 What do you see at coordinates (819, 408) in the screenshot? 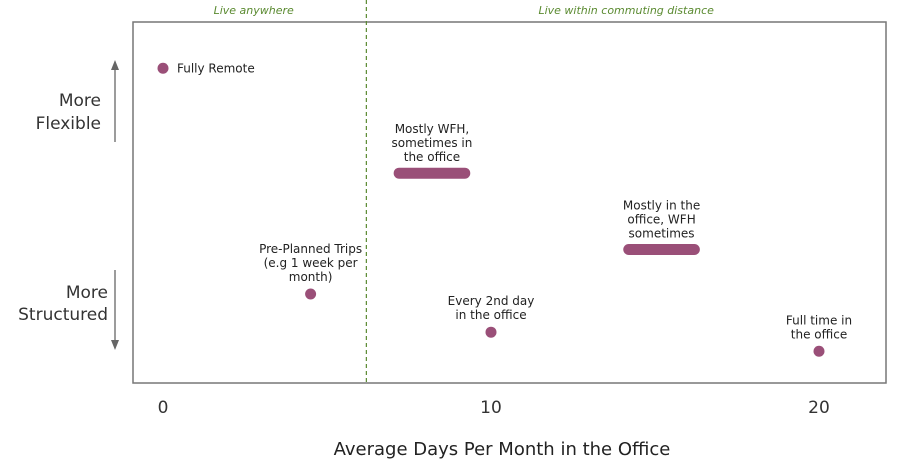
I see `x-tick-label-2: 20` at bounding box center [819, 408].